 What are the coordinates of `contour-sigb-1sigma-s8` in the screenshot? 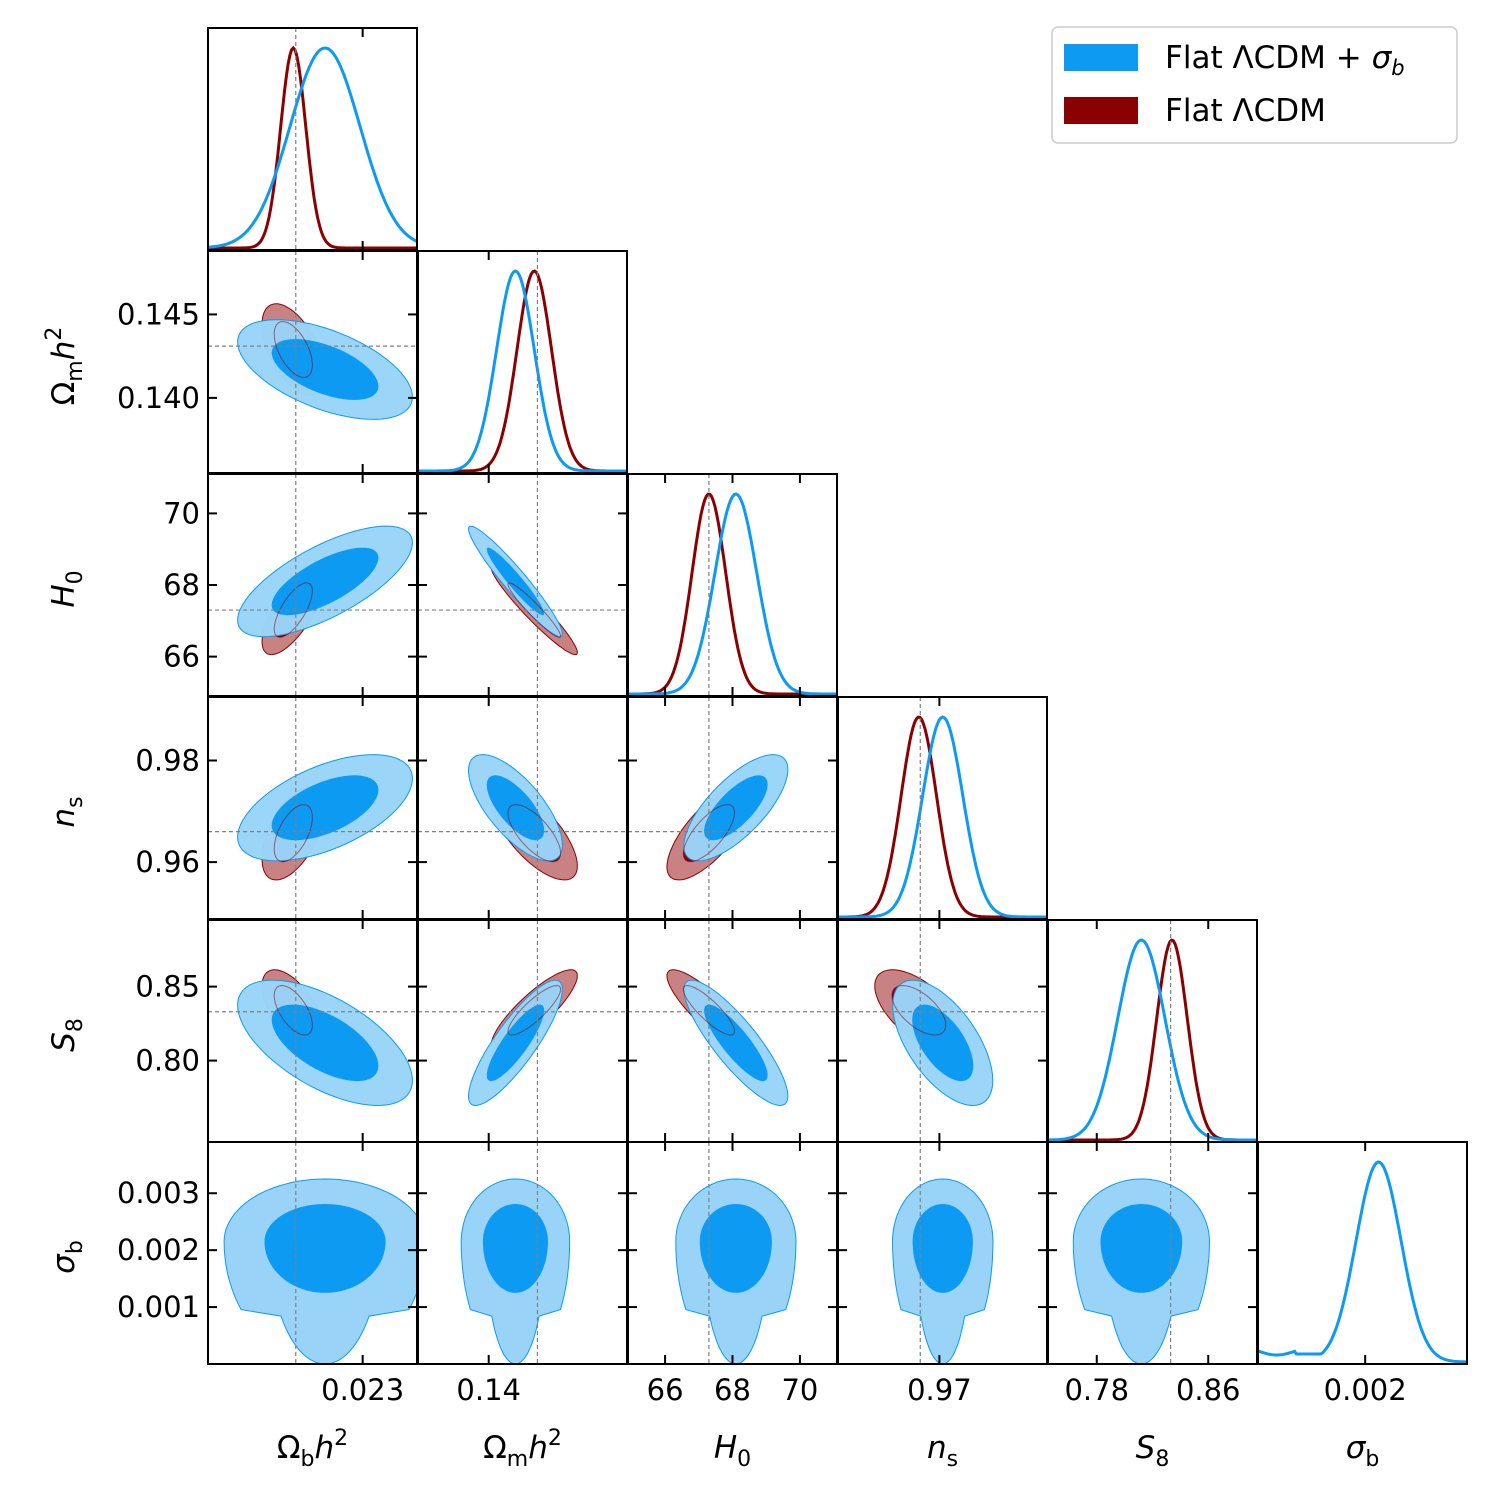 It's located at (1141, 1248).